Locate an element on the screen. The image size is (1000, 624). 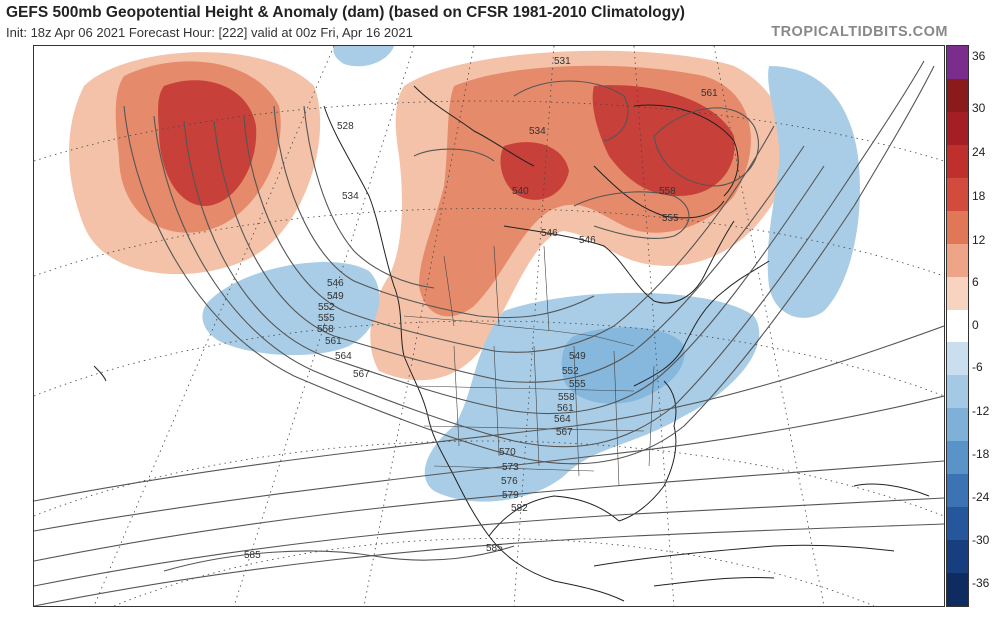
colorbar-tick: 18 is located at coordinates (979, 196).